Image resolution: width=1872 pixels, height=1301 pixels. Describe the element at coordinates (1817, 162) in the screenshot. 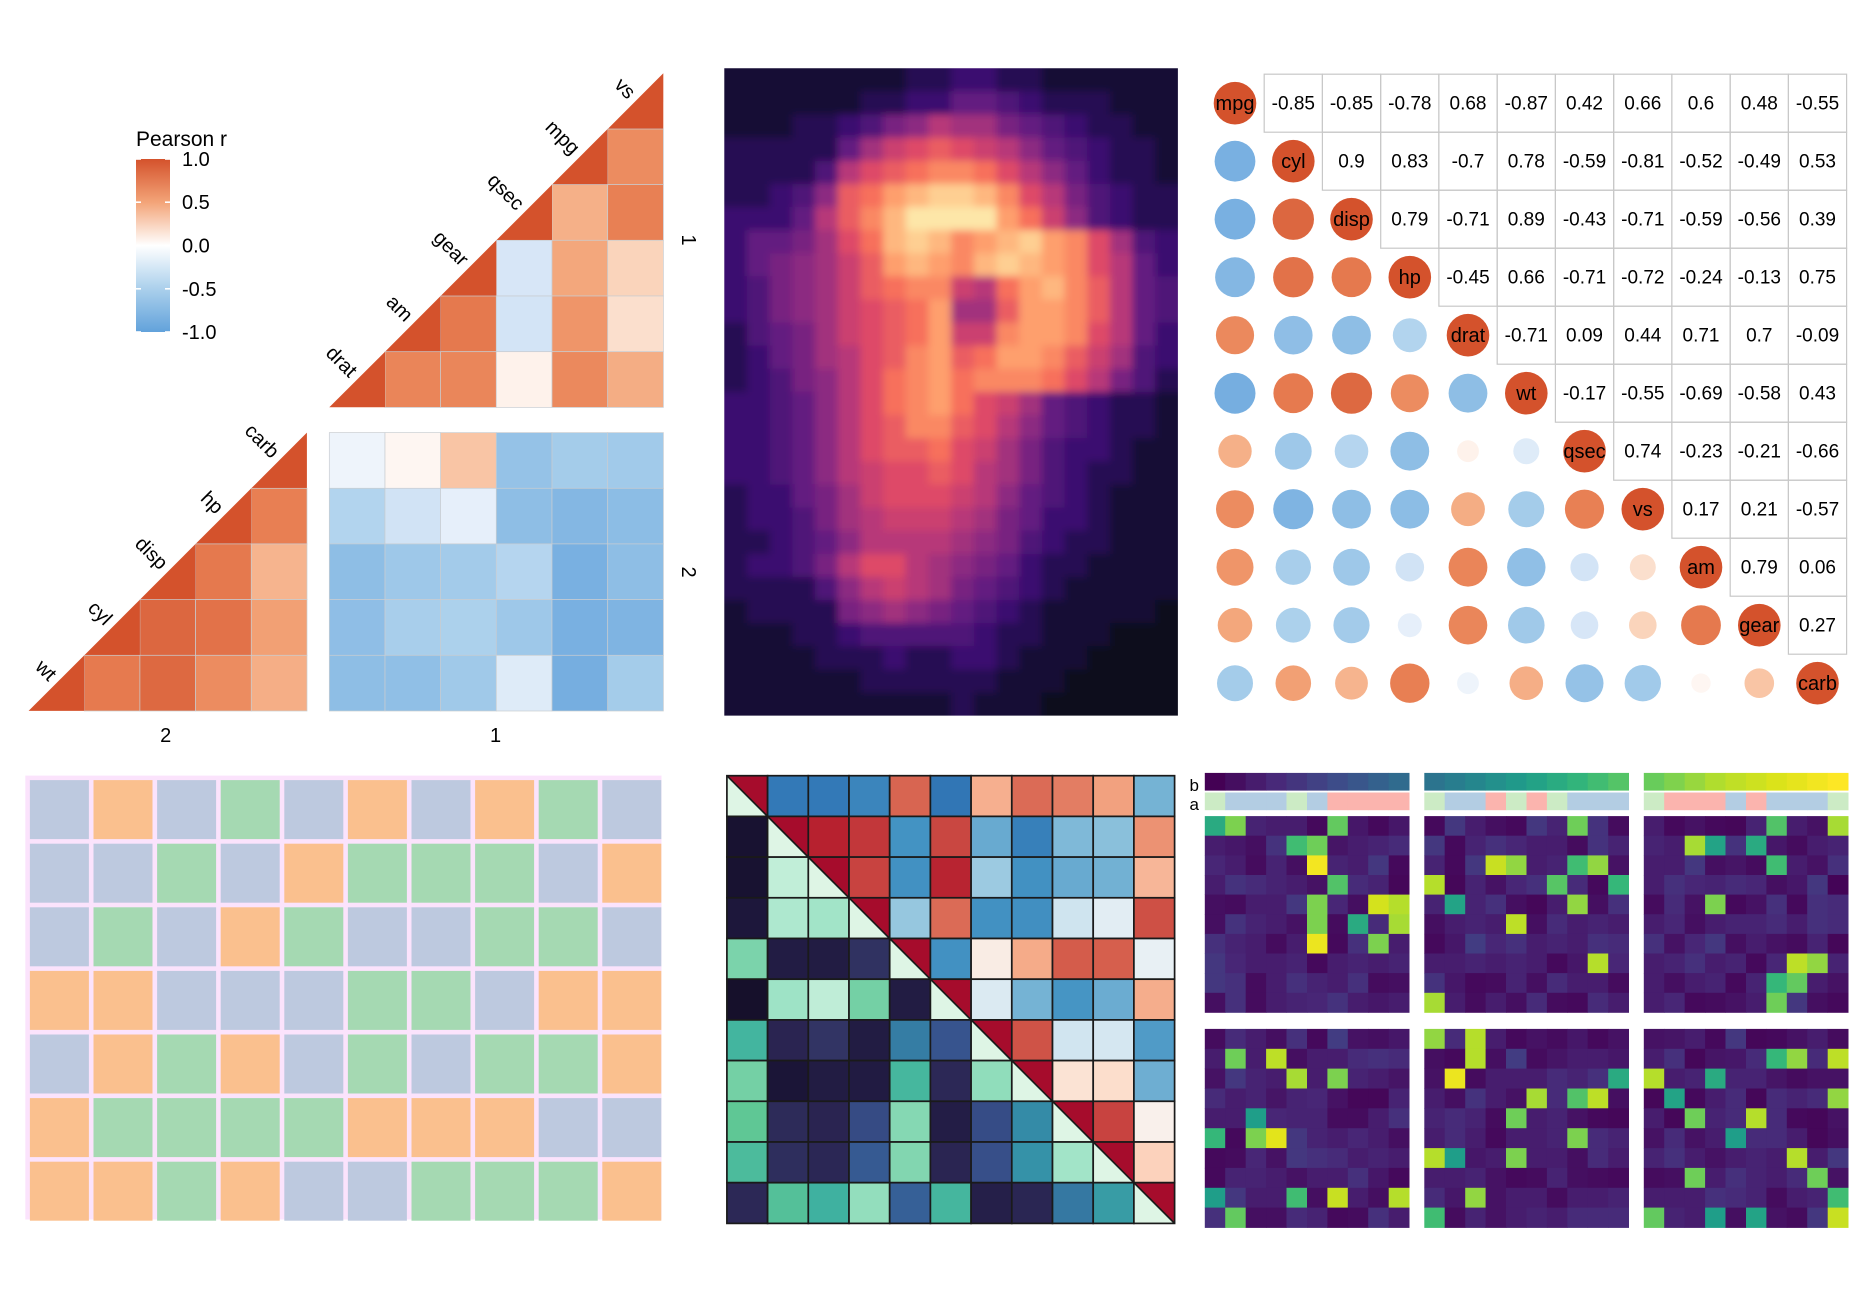

I see `svg-text: 0.53` at that location.